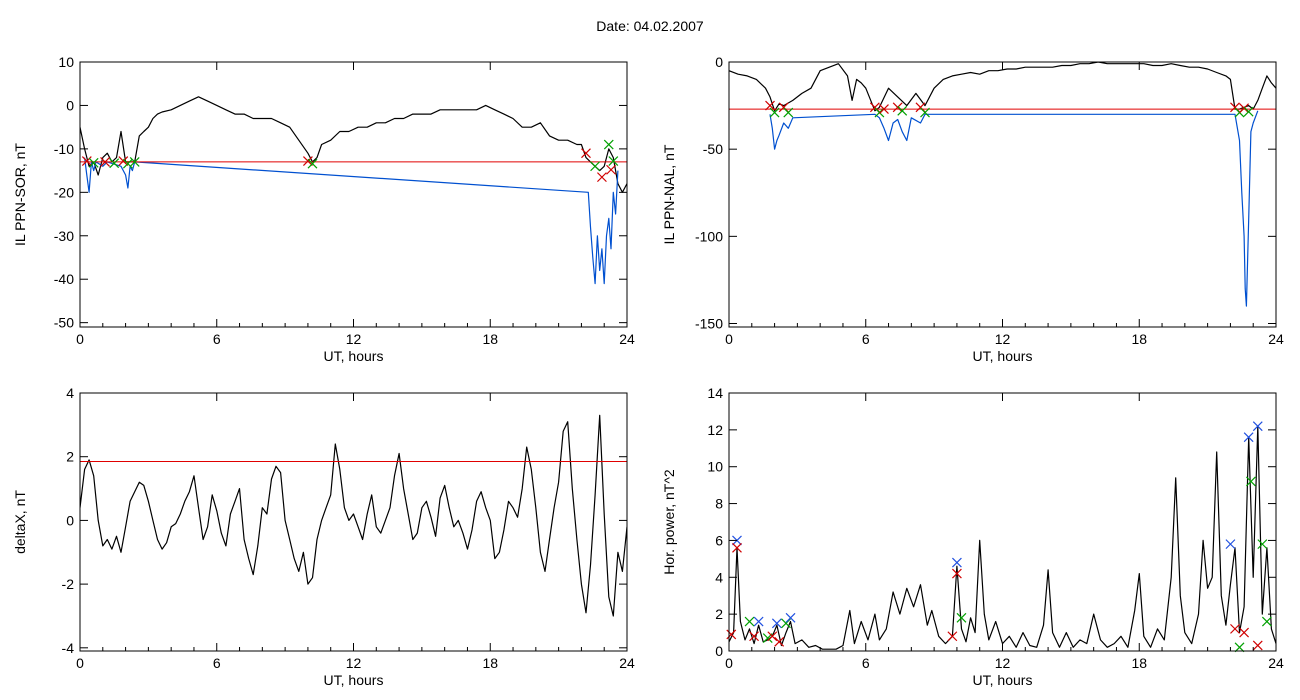 The width and height of the screenshot is (1300, 700). Describe the element at coordinates (709, 324) in the screenshot. I see `chart-2-ytick-label: -150` at that location.